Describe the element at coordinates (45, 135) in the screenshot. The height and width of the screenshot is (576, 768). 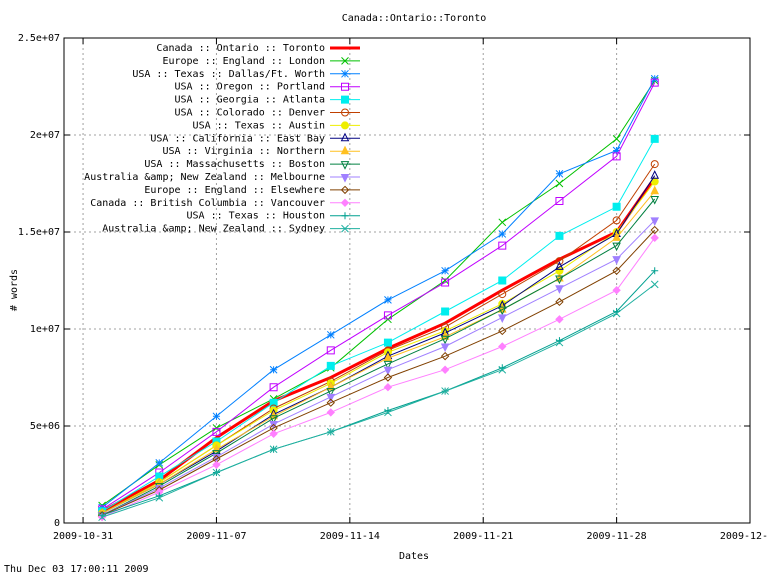
I see `y-tick-label: 2e+07` at that location.